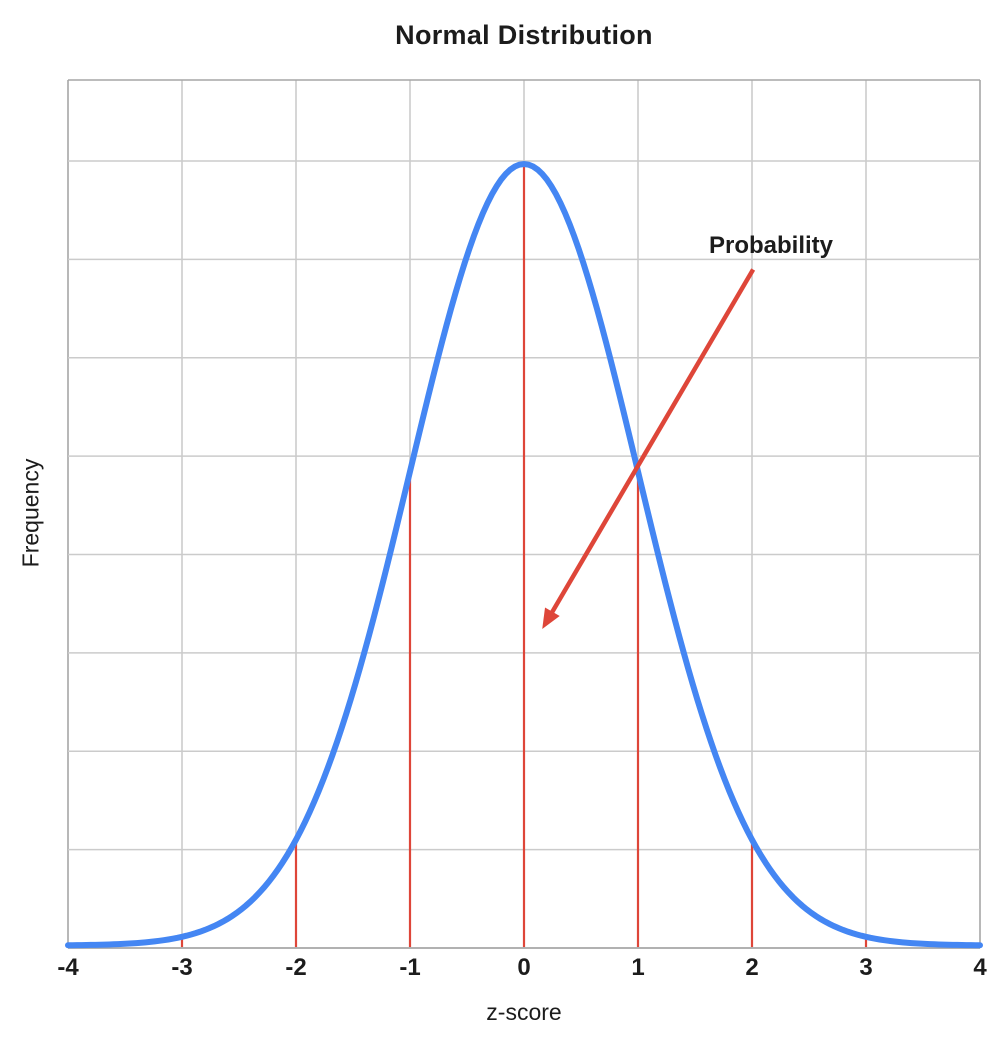 This screenshot has height=1046, width=997. Describe the element at coordinates (524, 1012) in the screenshot. I see `x-axis-label: z-score` at that location.